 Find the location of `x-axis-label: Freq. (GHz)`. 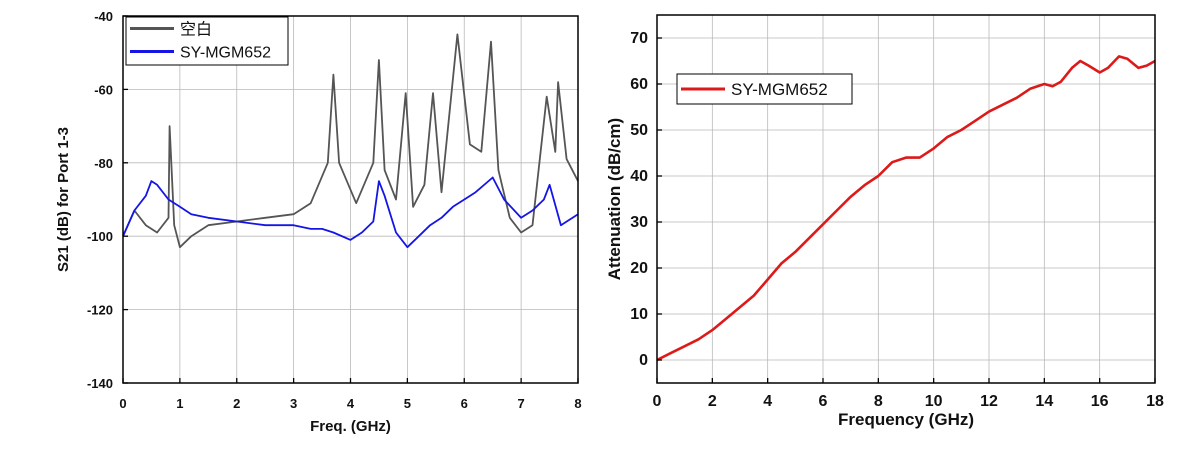

x-axis-label: Freq. (GHz) is located at coordinates (350, 426).